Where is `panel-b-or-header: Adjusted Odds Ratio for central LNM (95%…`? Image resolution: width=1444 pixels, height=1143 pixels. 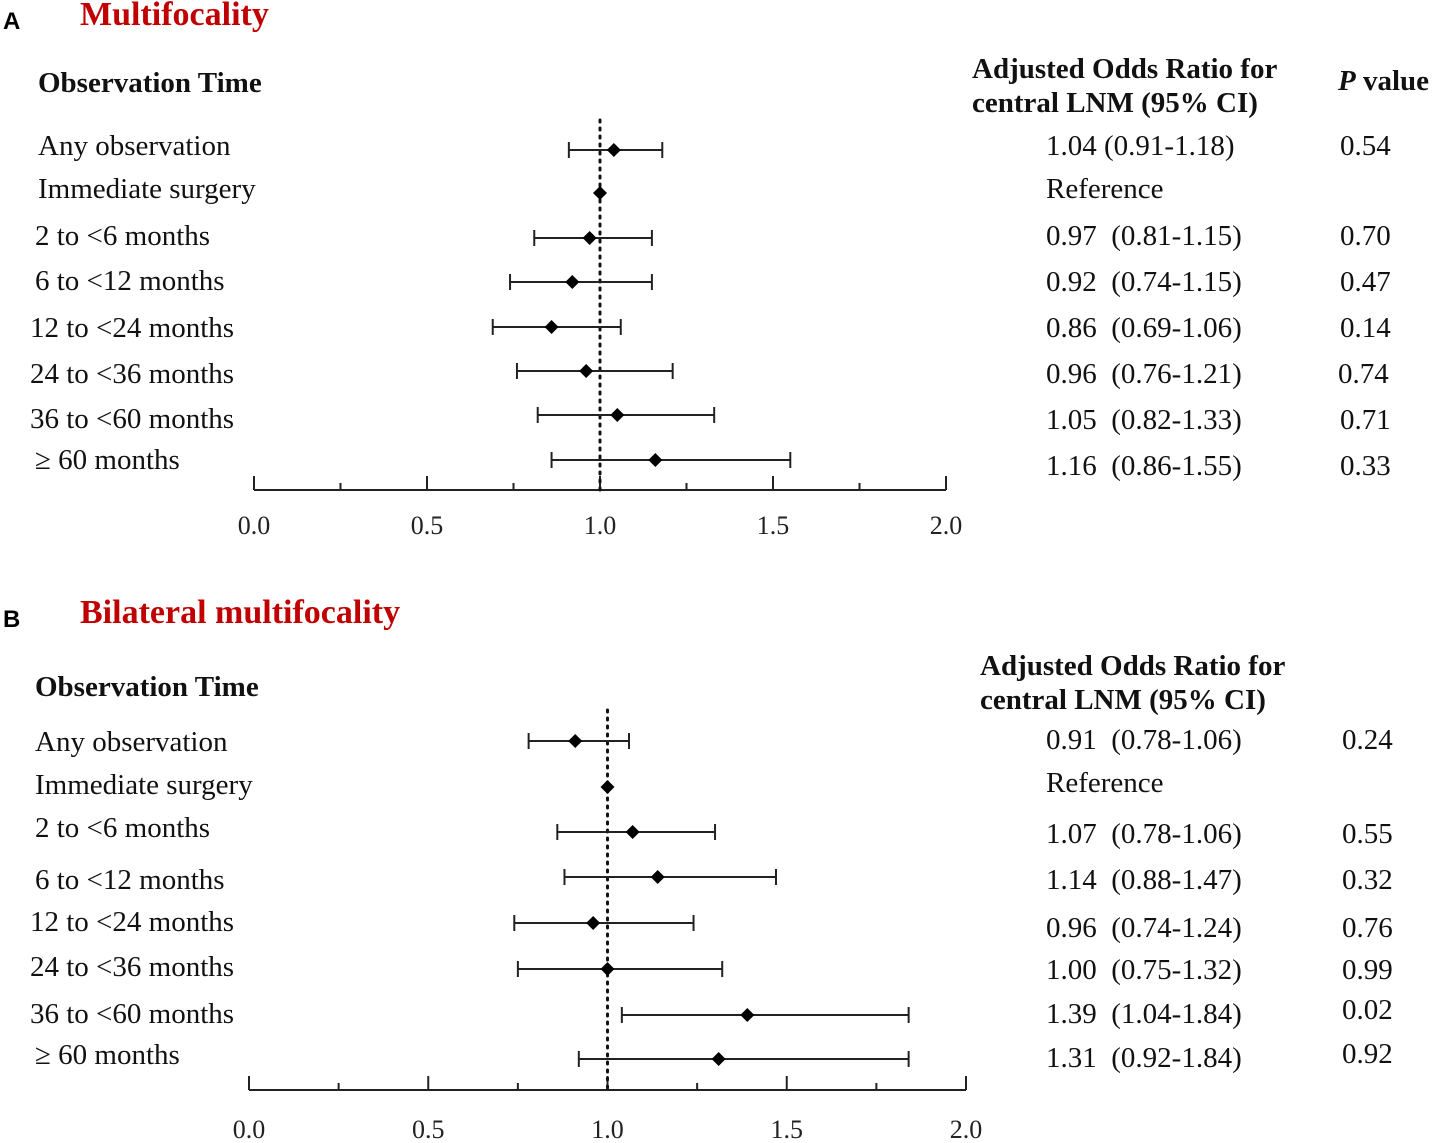 panel-b-or-header: Adjusted Odds Ratio for central LNM (95%… is located at coordinates (1132, 683).